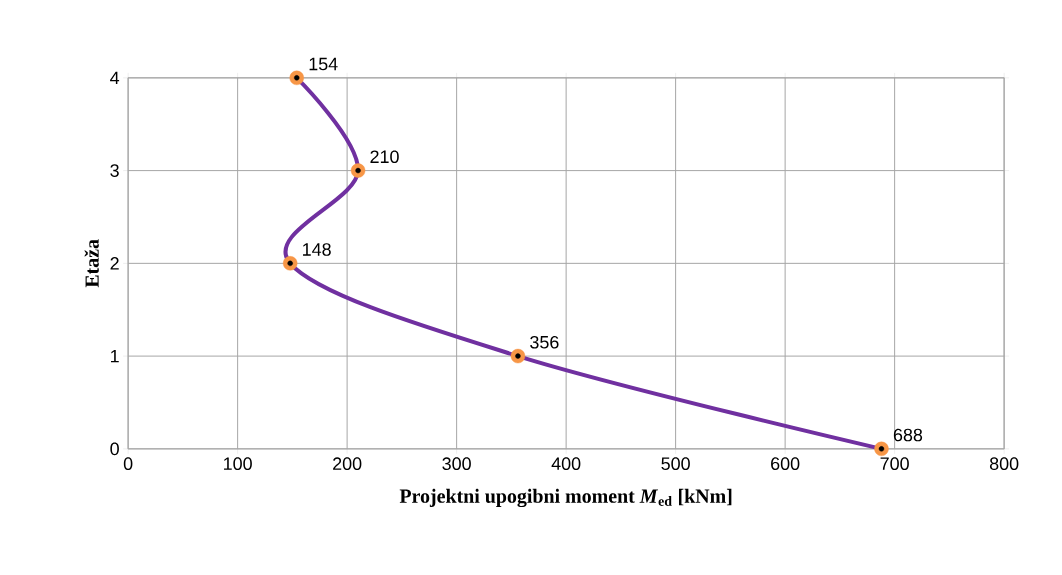  I want to click on y-tick-label: 3, so click(114, 170).